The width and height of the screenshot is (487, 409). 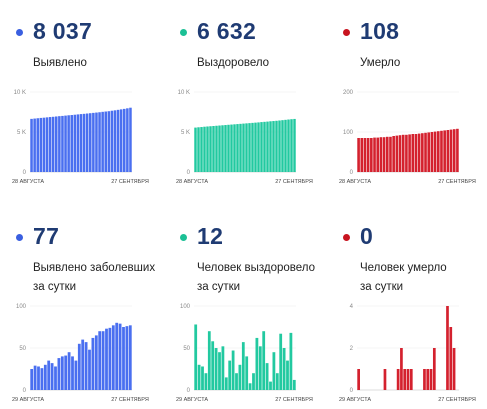 I want to click on recovered-daily-label-line-2: за сутки, so click(x=219, y=287).